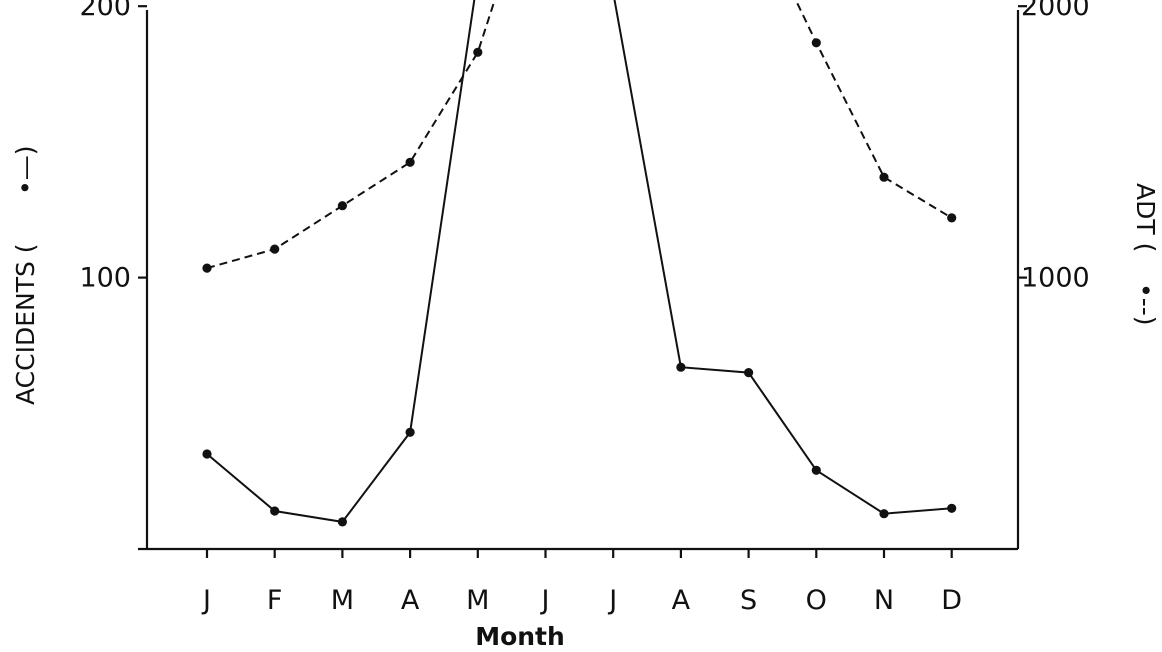 Image resolution: width=1162 pixels, height=652 pixels. I want to click on x-tick-label: S, so click(748, 600).